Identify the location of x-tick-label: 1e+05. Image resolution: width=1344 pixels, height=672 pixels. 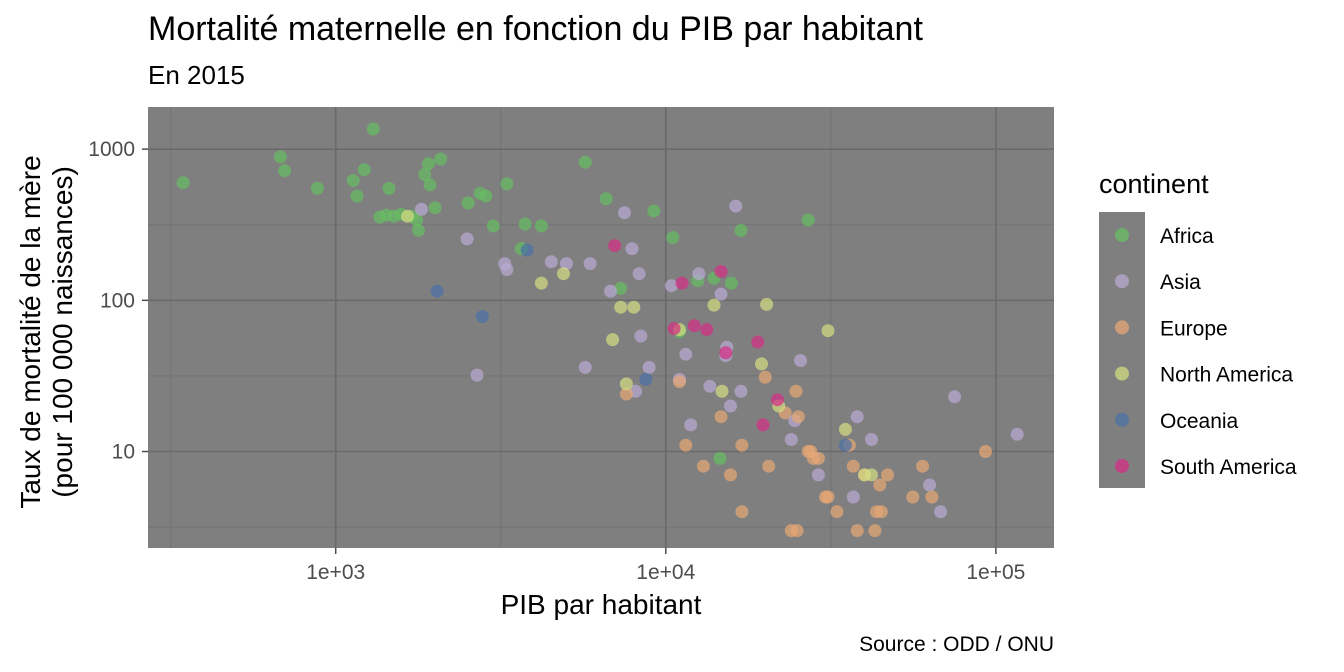
(995, 572).